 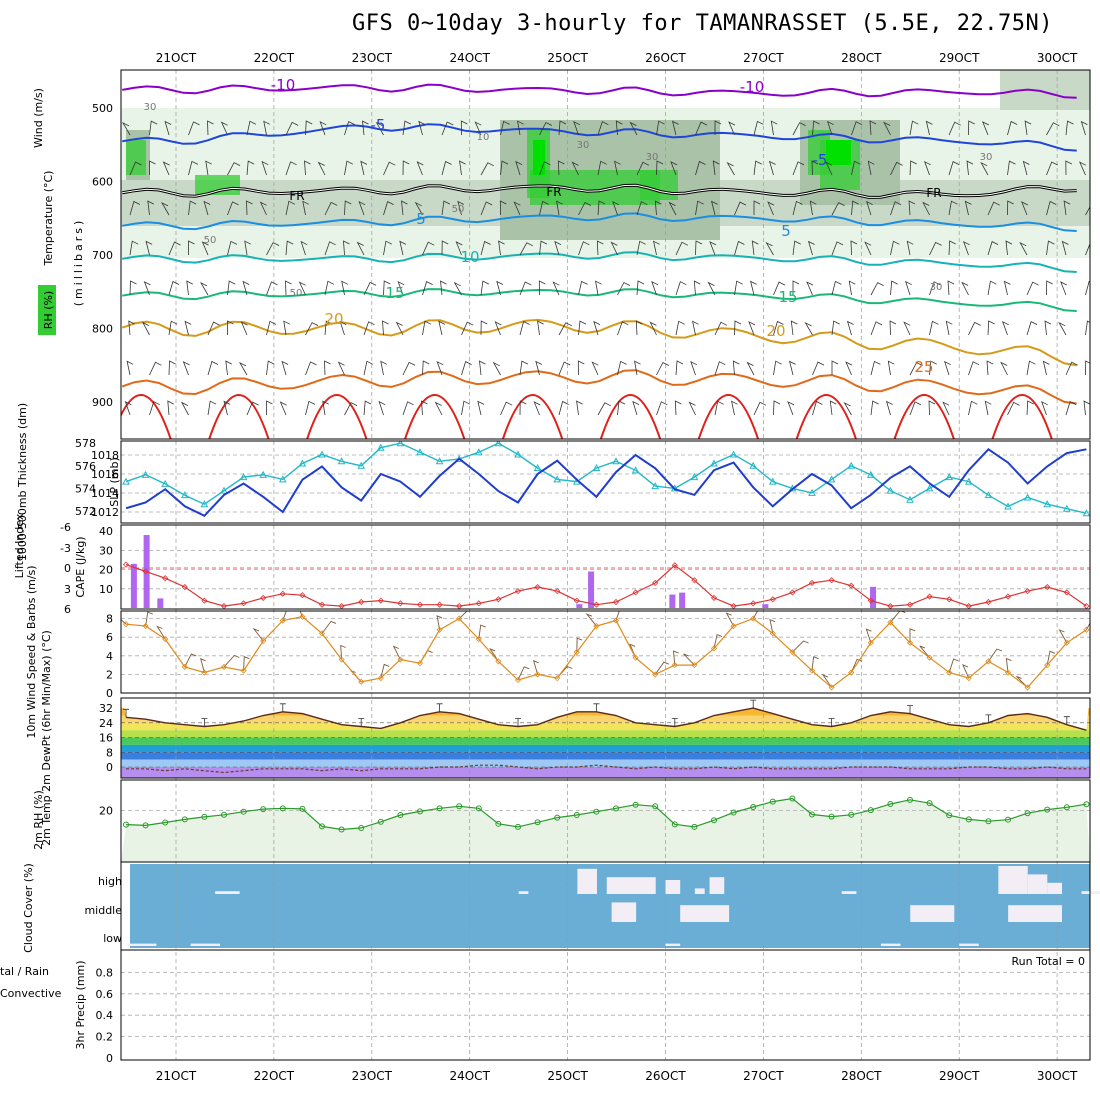 What do you see at coordinates (458, 209) in the screenshot?
I see `rh-contour-label: 50` at bounding box center [458, 209].